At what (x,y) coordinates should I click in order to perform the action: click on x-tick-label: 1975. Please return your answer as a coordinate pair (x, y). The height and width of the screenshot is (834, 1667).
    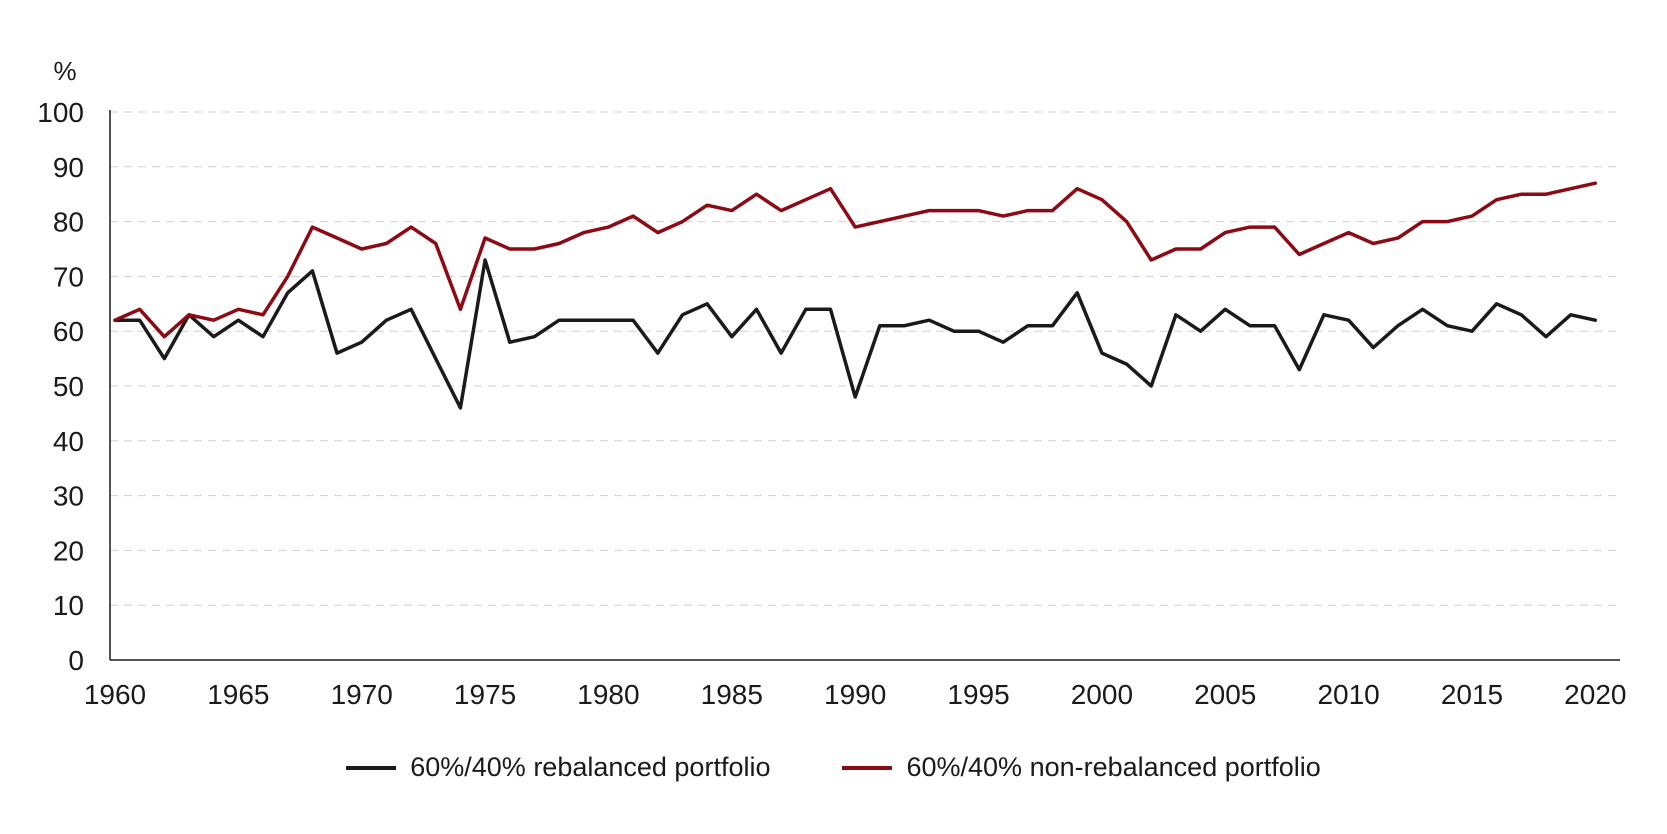
    Looking at the image, I should click on (485, 694).